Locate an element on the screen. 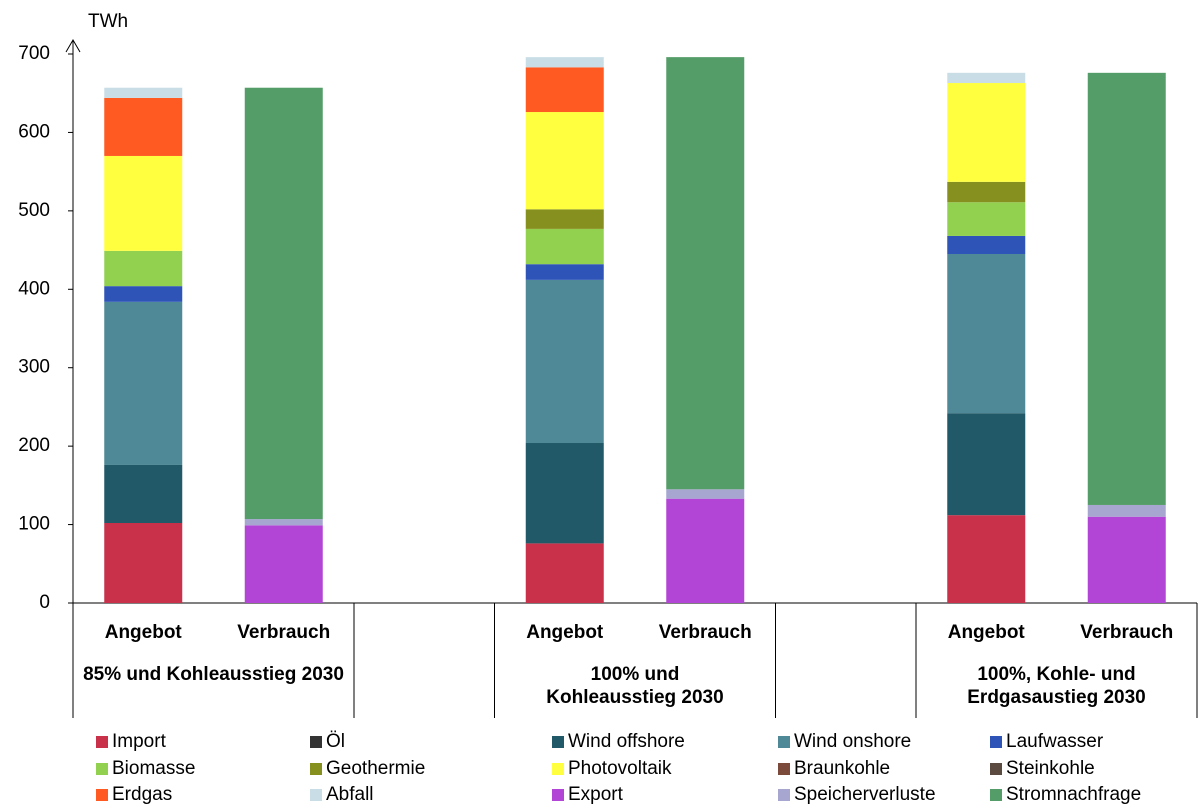 The height and width of the screenshot is (810, 1203). legend-label: Photovoltaik is located at coordinates (620, 768).